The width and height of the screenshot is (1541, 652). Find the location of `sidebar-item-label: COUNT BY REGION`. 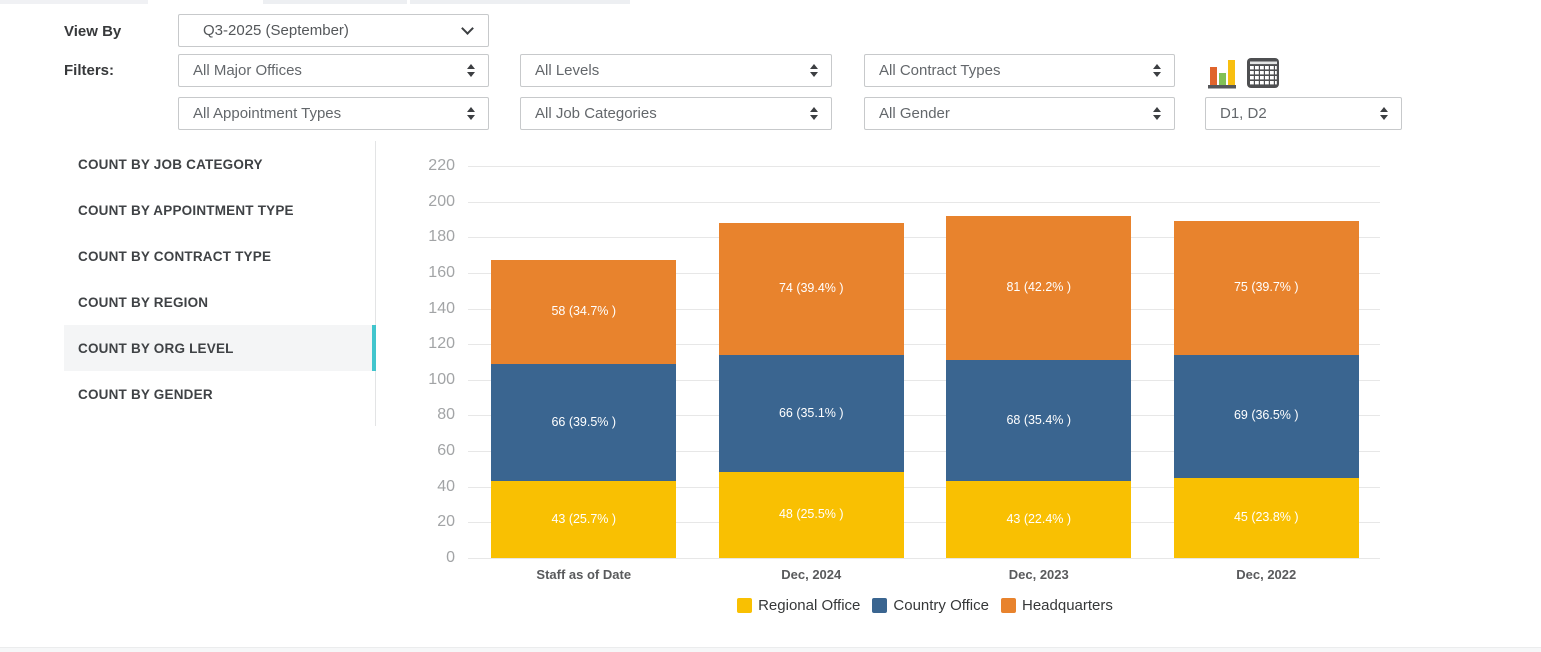

sidebar-item-label: COUNT BY REGION is located at coordinates (143, 302).